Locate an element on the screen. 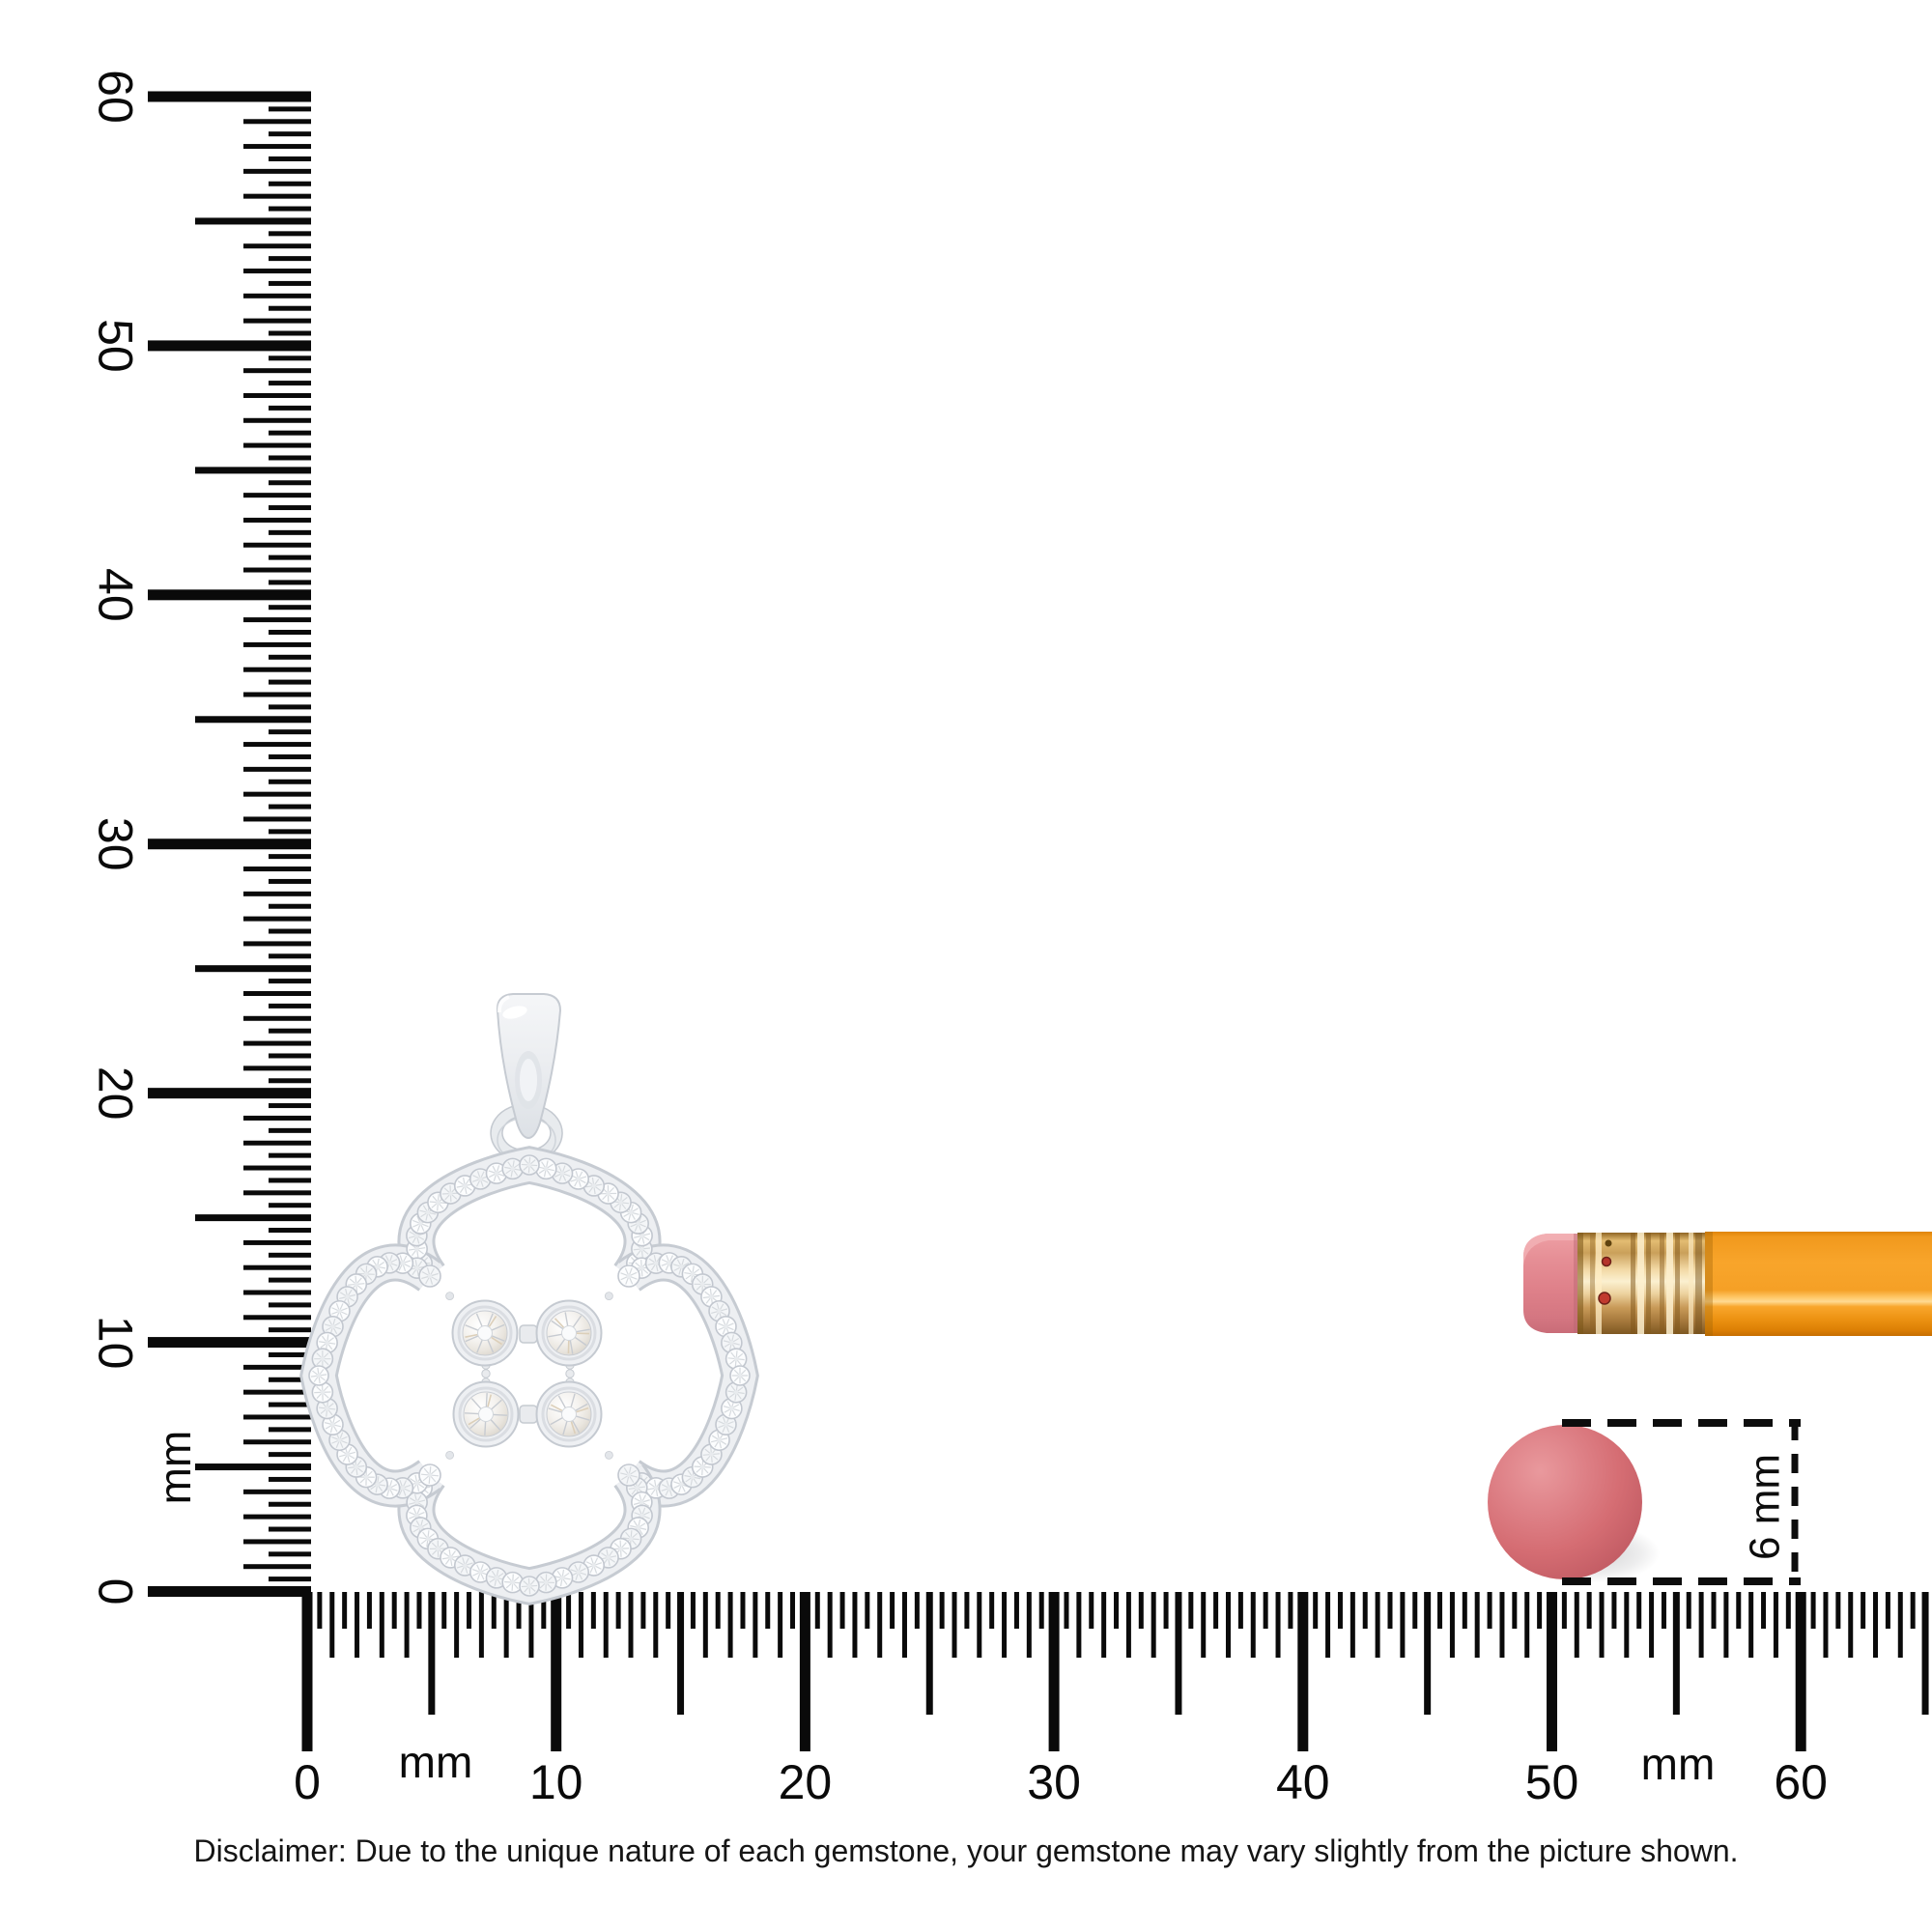 Image resolution: width=1932 pixels, height=1932 pixels. v-label-10: 10 is located at coordinates (116, 1343).